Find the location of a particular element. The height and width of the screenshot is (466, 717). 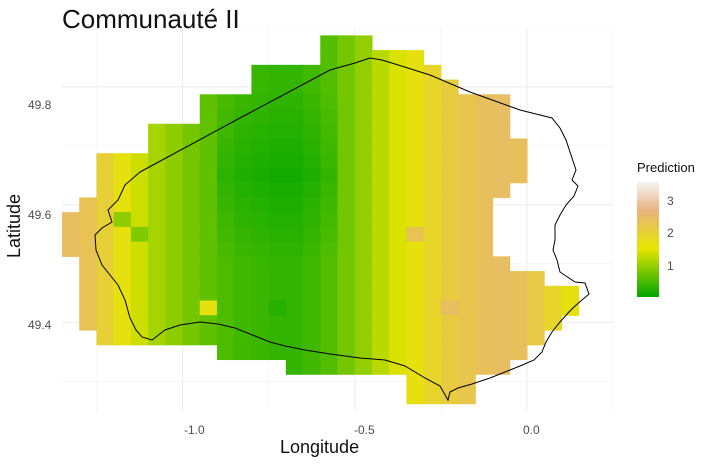

legend-tick-label: 2 is located at coordinates (670, 233).